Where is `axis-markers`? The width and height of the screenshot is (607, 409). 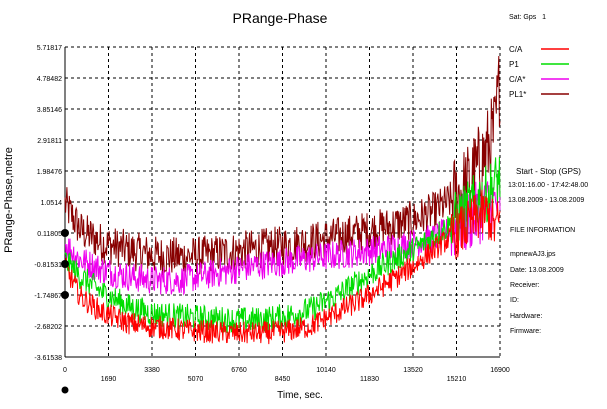 axis-markers is located at coordinates (65, 311).